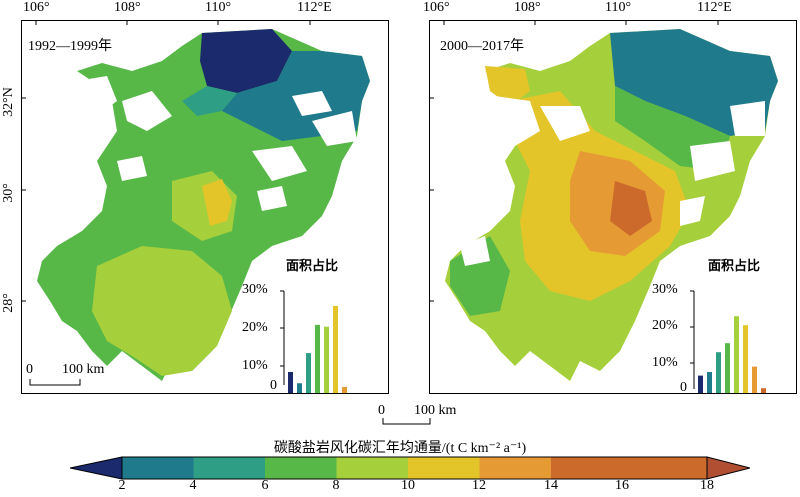 The height and width of the screenshot is (497, 800). Describe the element at coordinates (70, 46) in the screenshot. I see `period-label: 1992—1999年` at that location.